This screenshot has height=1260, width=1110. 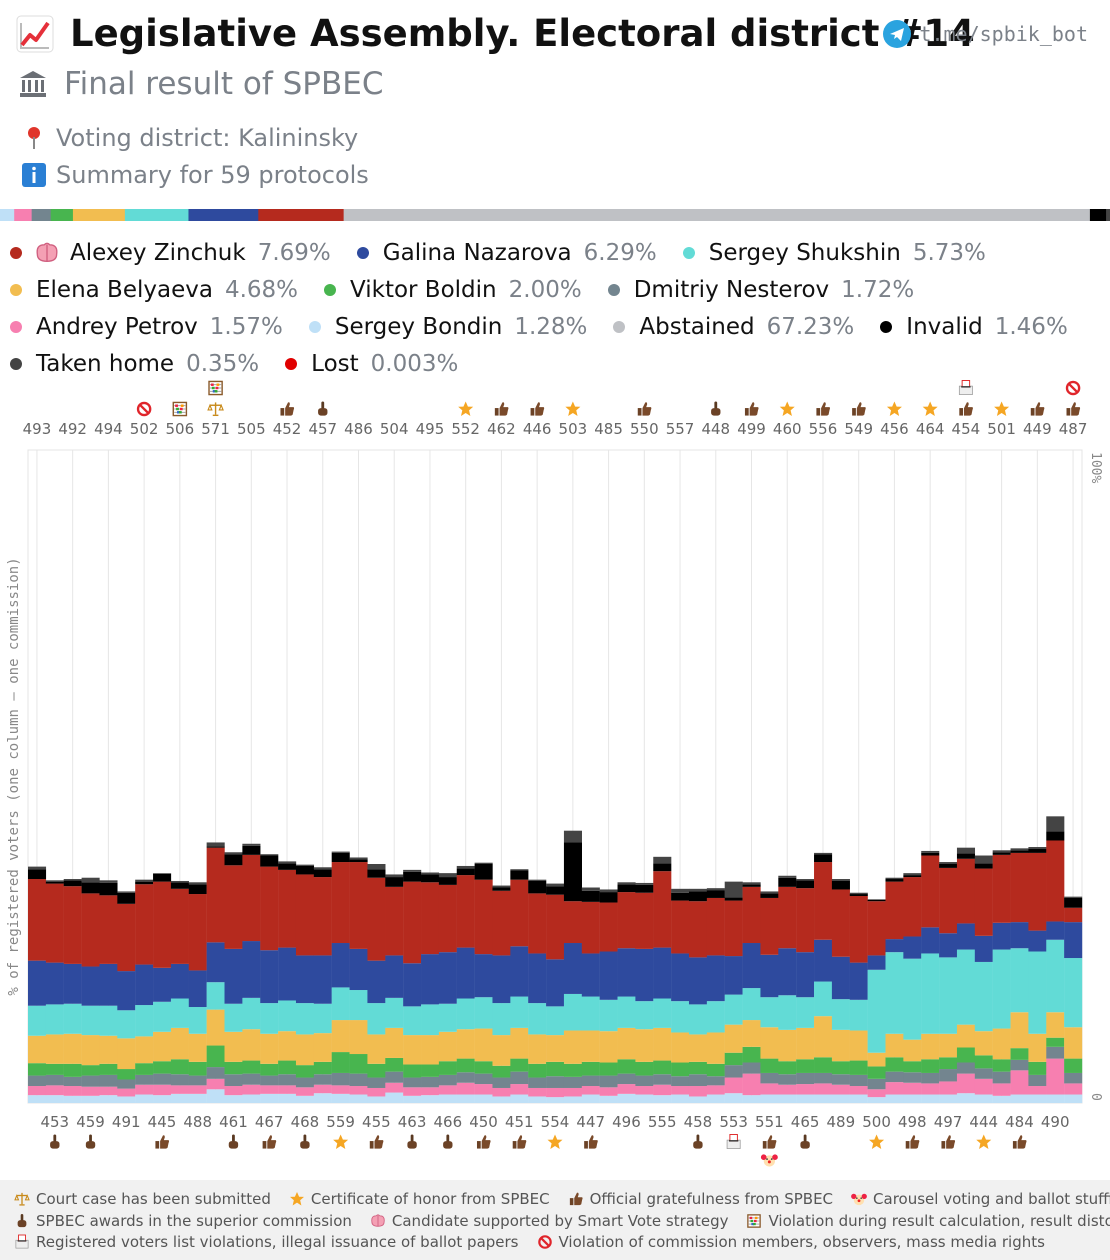 What do you see at coordinates (519, 1142) in the screenshot?
I see `thumbs-up-icon` at bounding box center [519, 1142].